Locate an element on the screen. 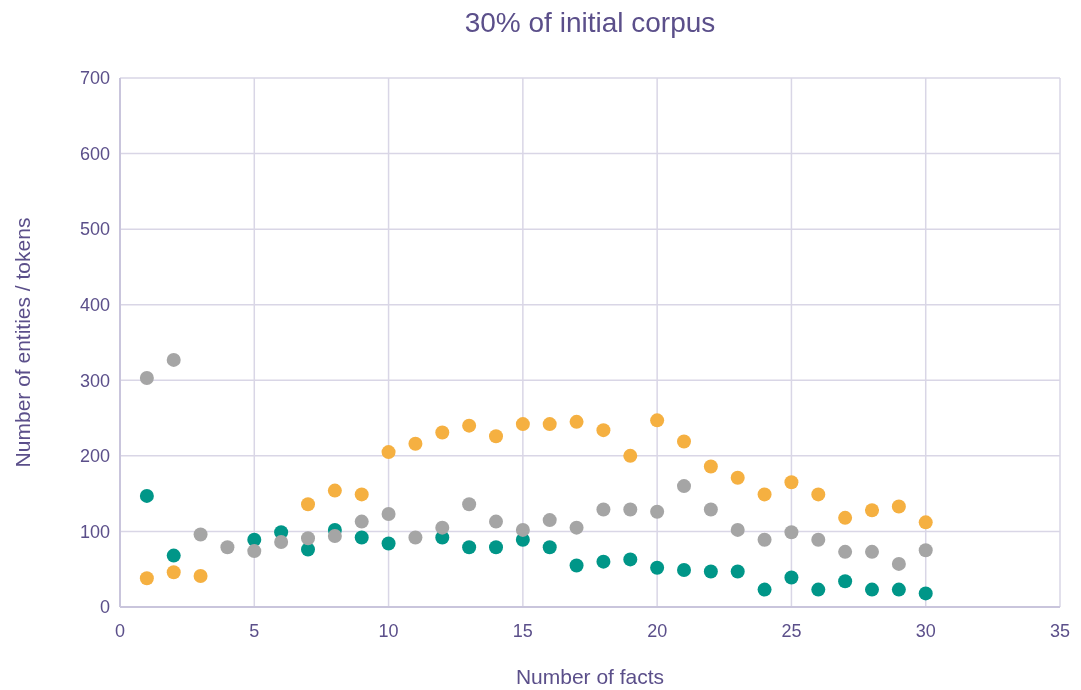 This screenshot has width=1081, height=690. y-tick-label: 200 is located at coordinates (94, 456).